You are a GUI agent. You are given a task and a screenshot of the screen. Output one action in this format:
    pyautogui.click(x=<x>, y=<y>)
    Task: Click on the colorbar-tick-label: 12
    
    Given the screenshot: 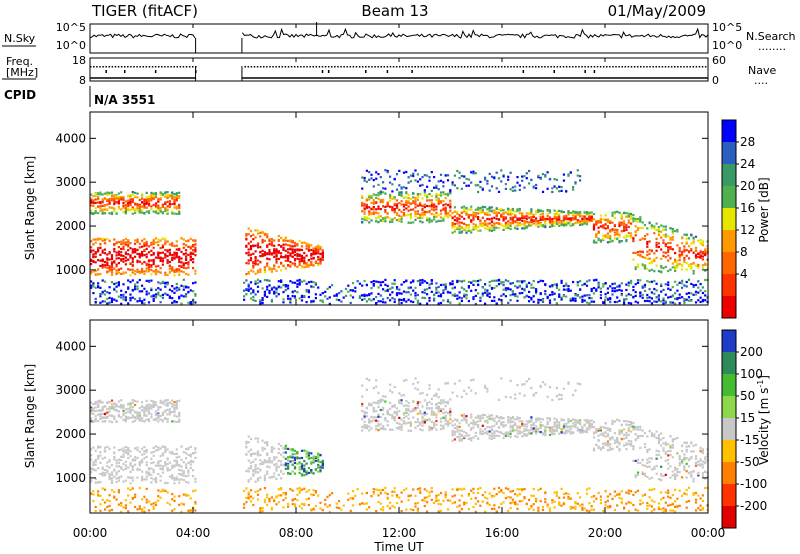 What is the action you would take?
    pyautogui.click(x=747, y=230)
    